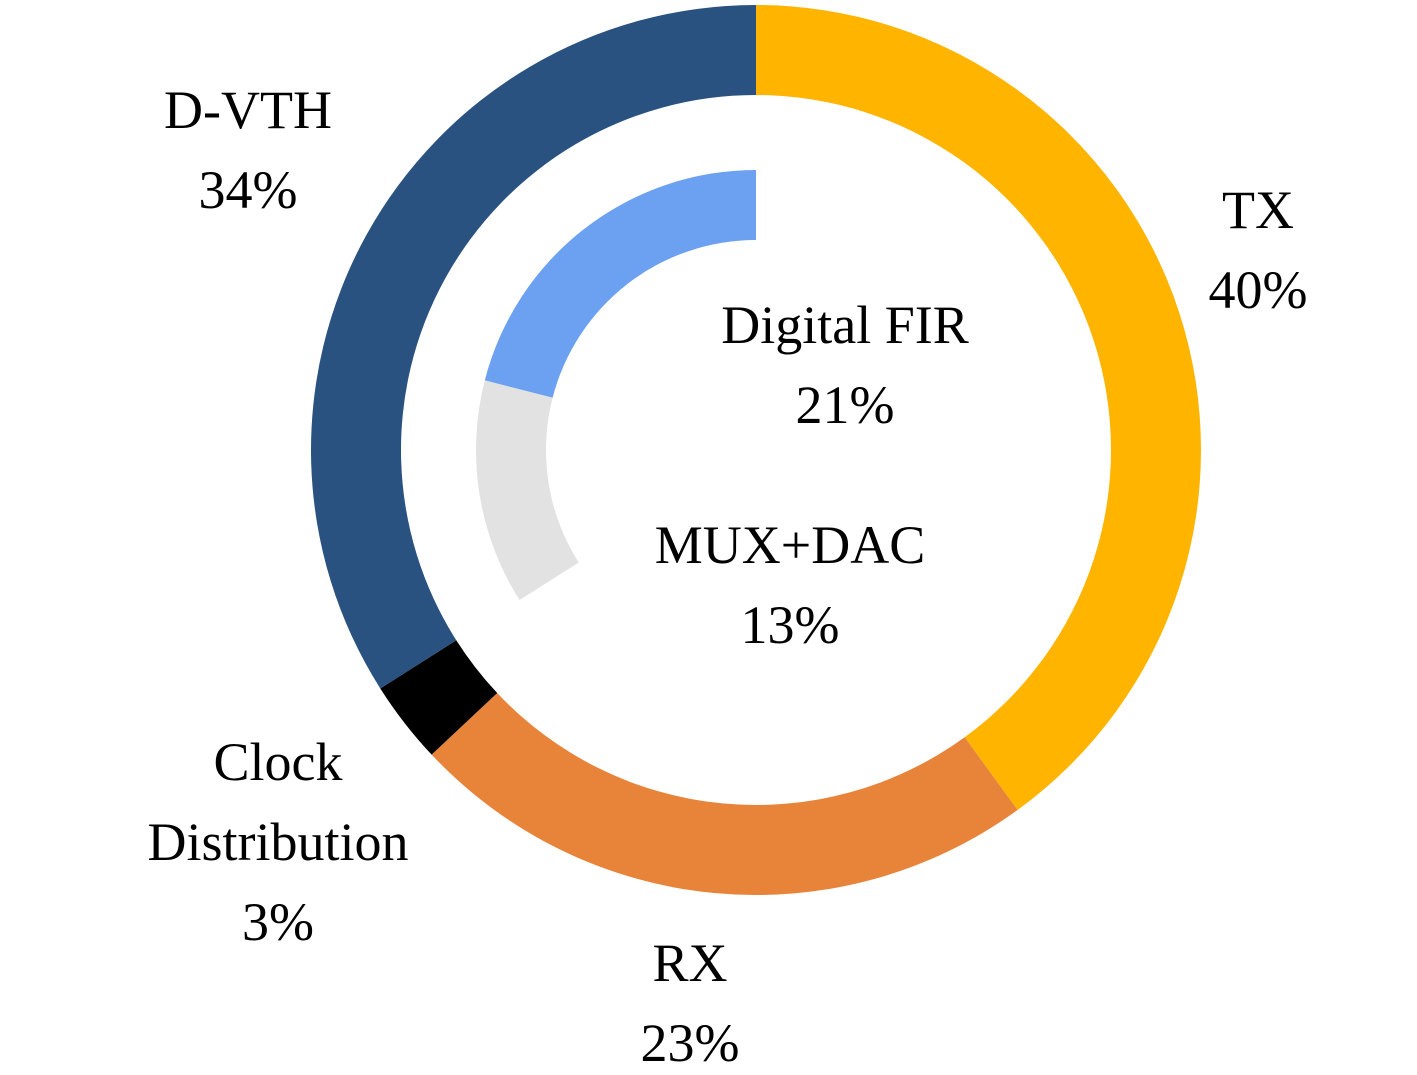  Describe the element at coordinates (845, 365) in the screenshot. I see `segment-label: Digital FIR 21%` at that location.